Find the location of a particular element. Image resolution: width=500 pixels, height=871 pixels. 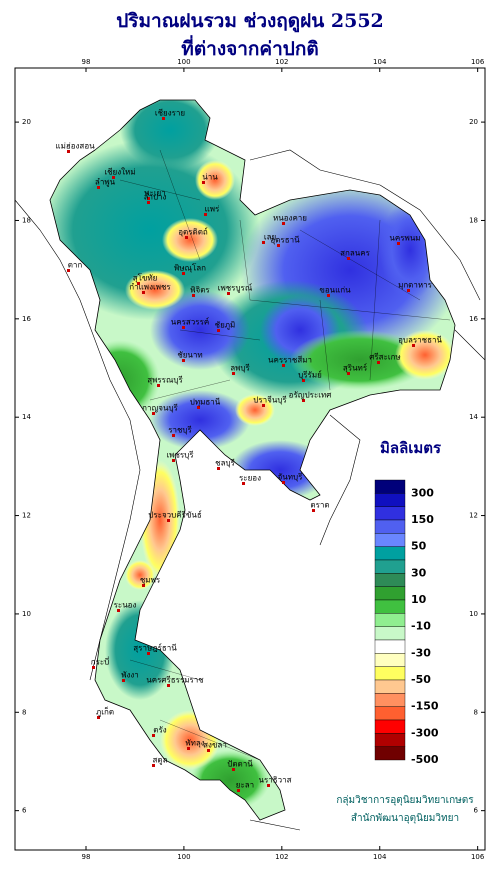

place-label: สตูล is located at coordinates (160, 761).